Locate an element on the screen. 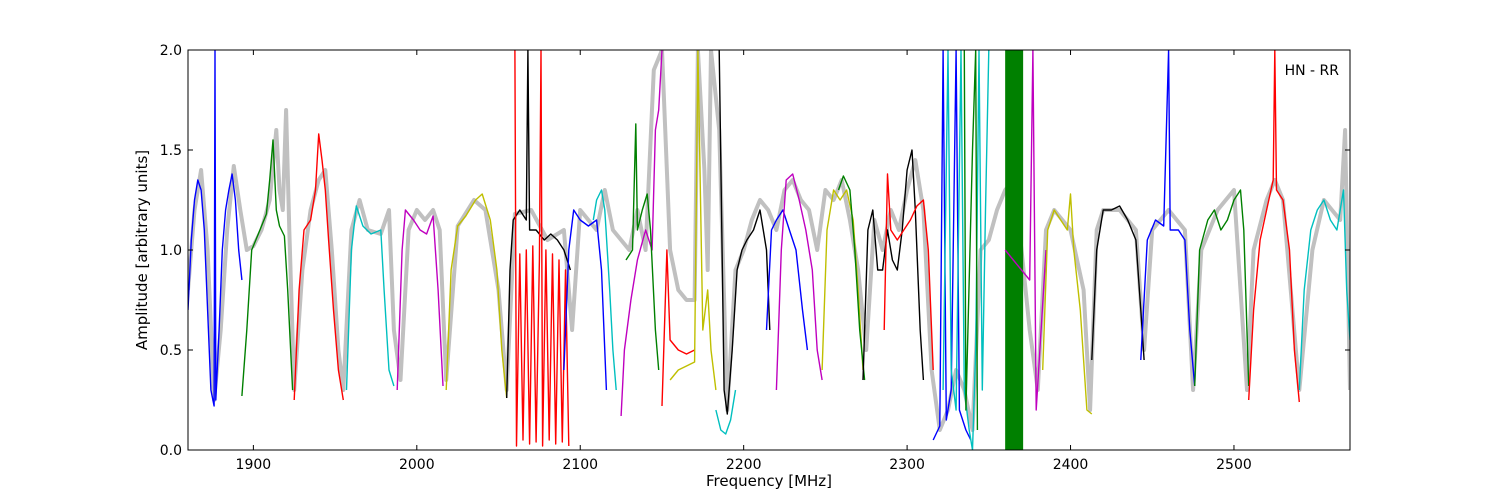 The width and height of the screenshot is (1500, 500). y-tick-label: 0.0 is located at coordinates (171, 451).